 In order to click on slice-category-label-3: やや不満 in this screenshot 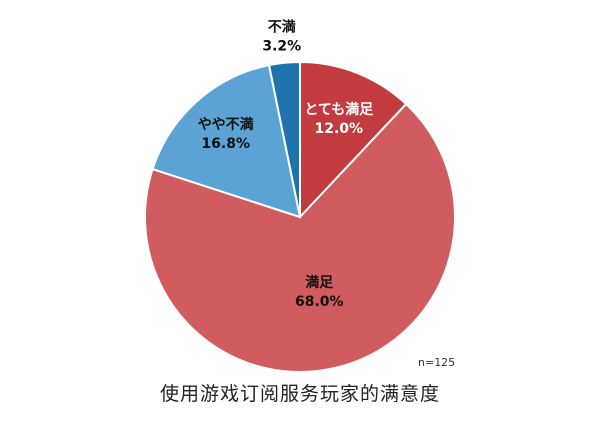, I will do `click(226, 124)`.